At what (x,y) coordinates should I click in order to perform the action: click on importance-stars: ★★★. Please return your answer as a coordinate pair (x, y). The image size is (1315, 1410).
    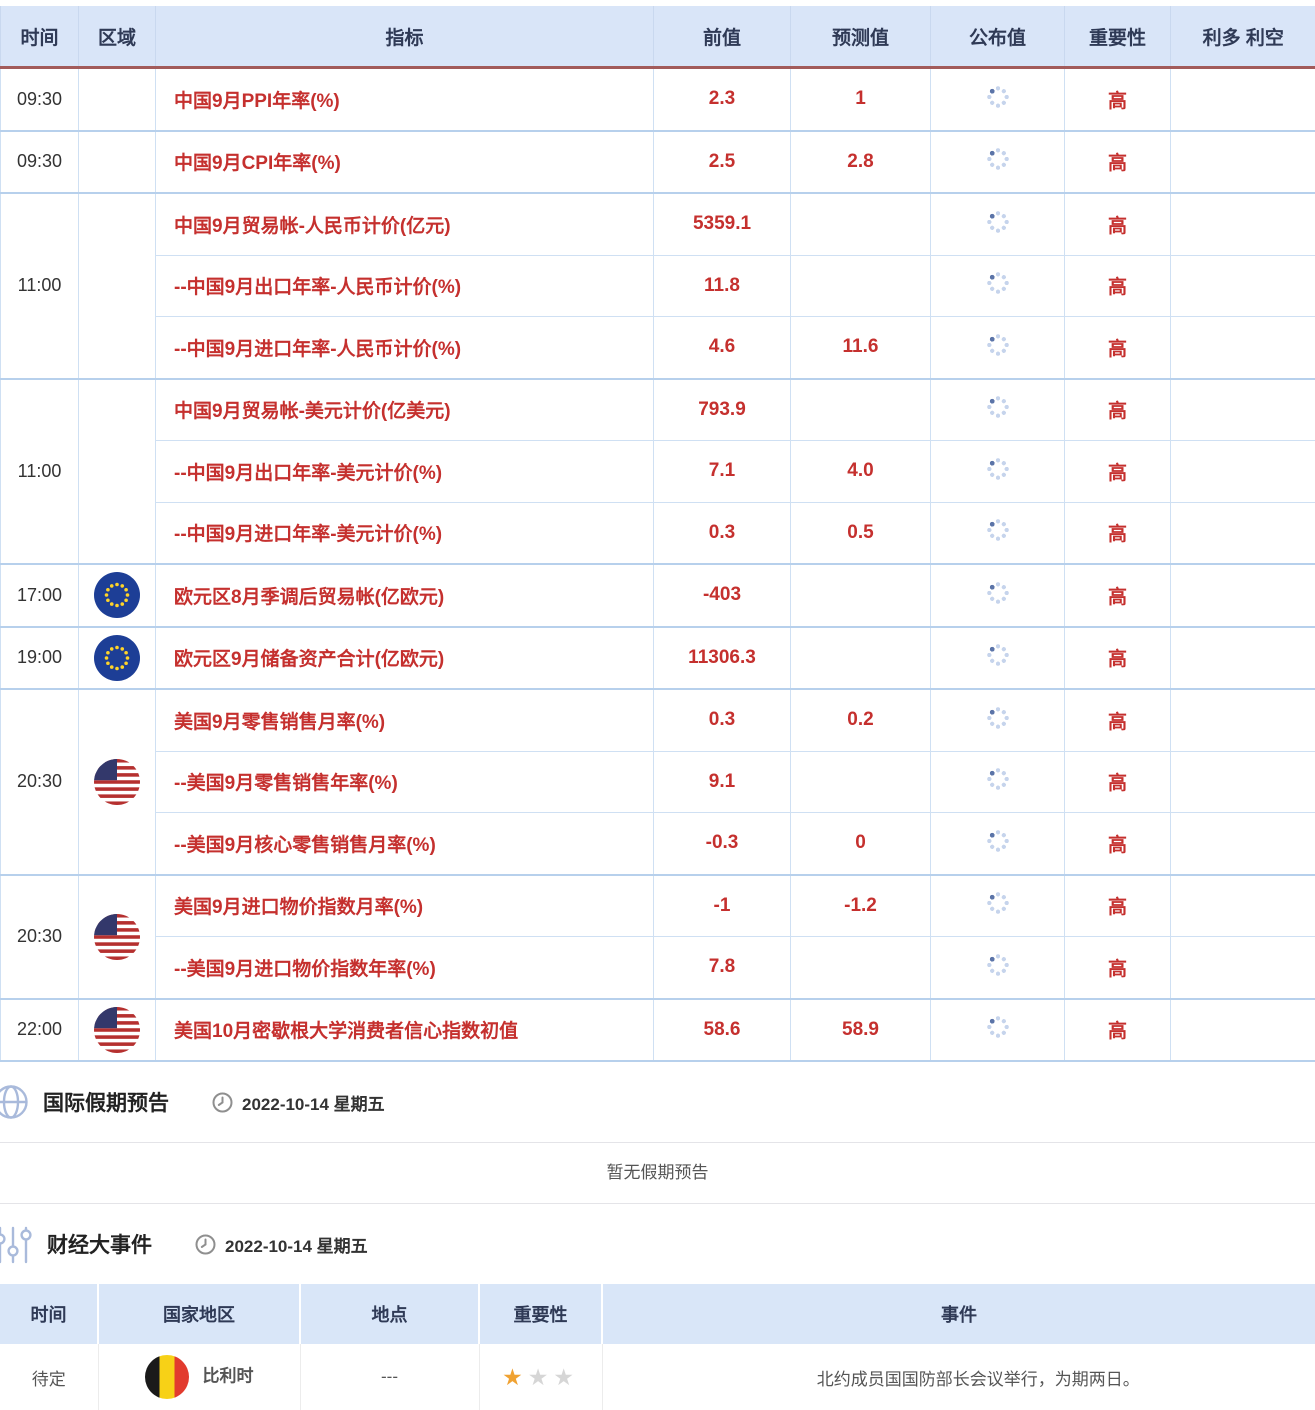
    Looking at the image, I should click on (540, 1377).